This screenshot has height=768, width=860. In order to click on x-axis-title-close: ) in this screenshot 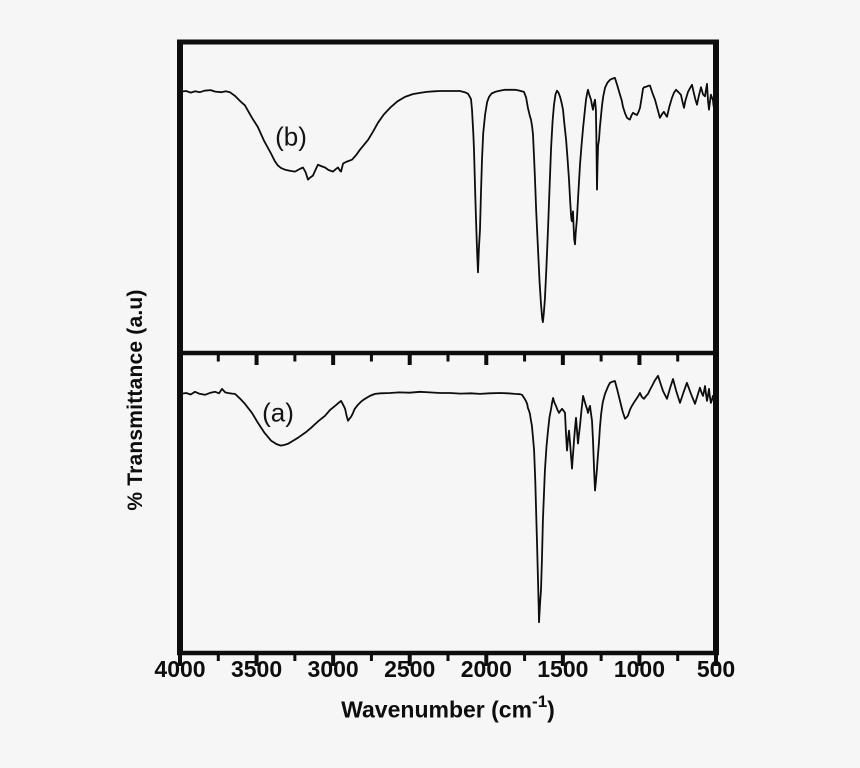, I will do `click(551, 709)`.